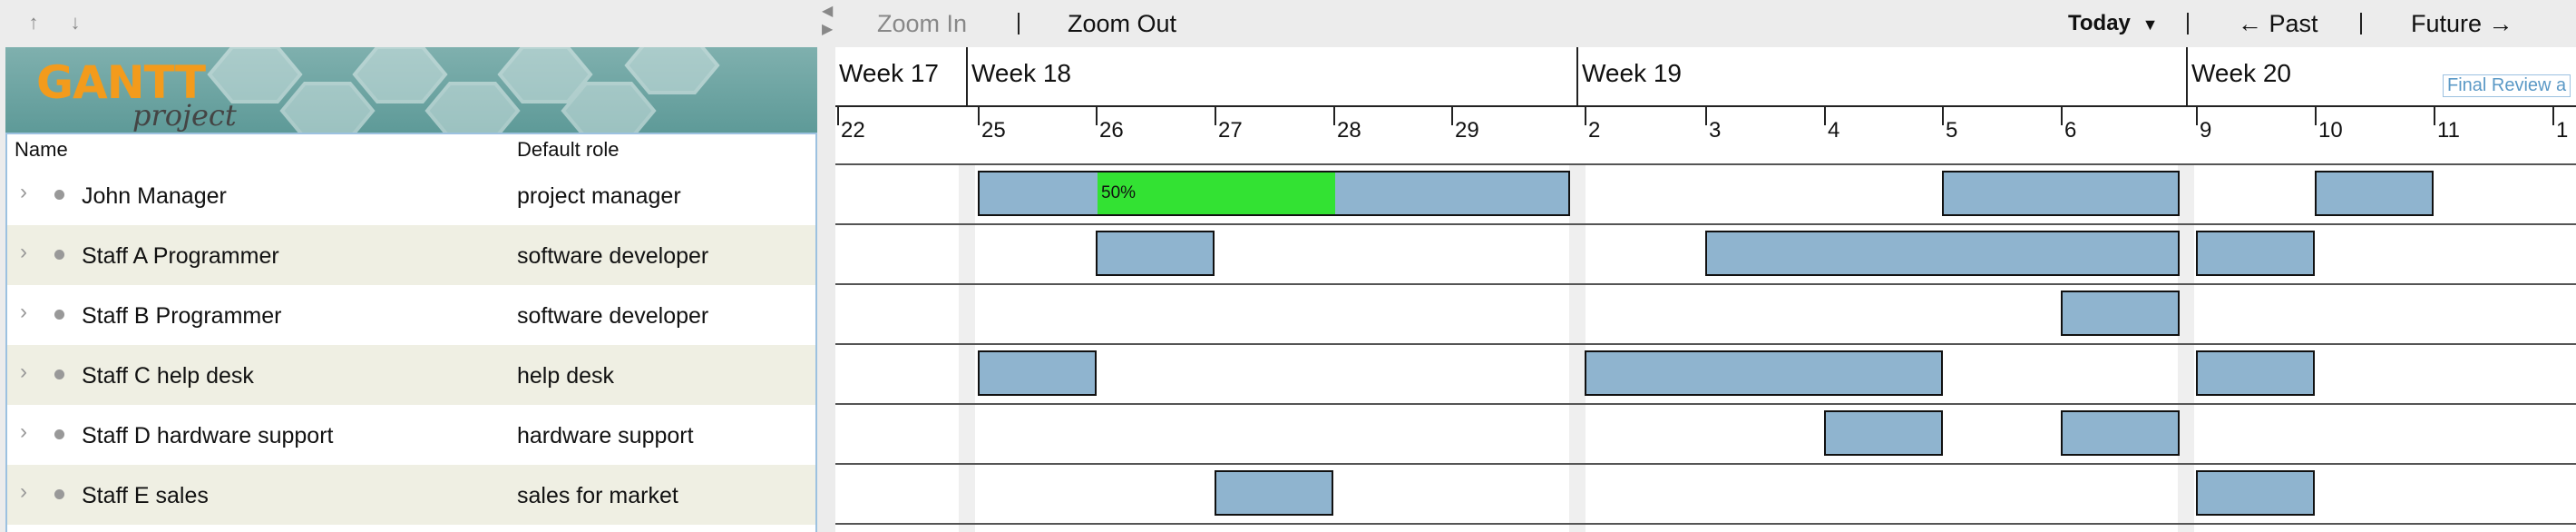 The width and height of the screenshot is (2576, 532). What do you see at coordinates (2099, 23) in the screenshot?
I see `today-label: Today` at bounding box center [2099, 23].